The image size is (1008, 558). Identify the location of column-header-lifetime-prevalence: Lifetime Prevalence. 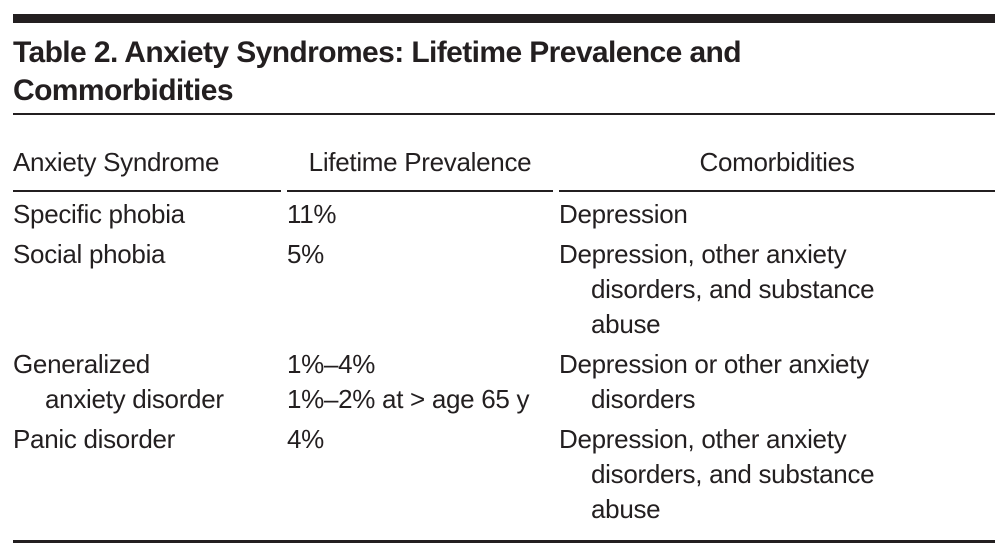
(420, 153).